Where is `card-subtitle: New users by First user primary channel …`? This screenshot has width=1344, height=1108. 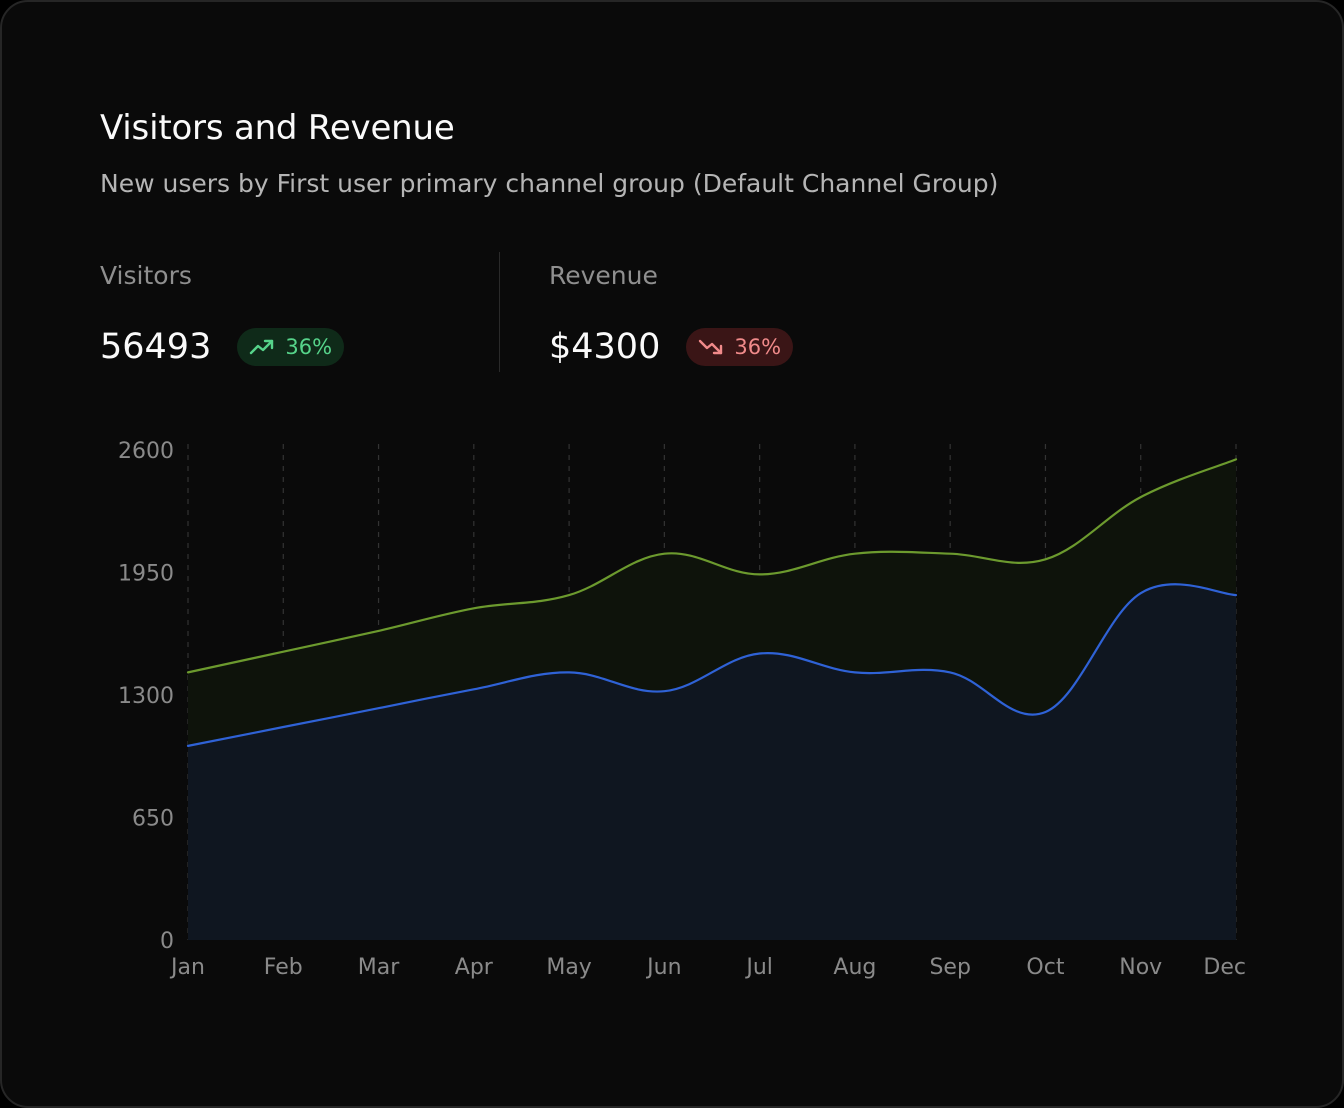
card-subtitle: New users by First user primary channel … is located at coordinates (549, 183).